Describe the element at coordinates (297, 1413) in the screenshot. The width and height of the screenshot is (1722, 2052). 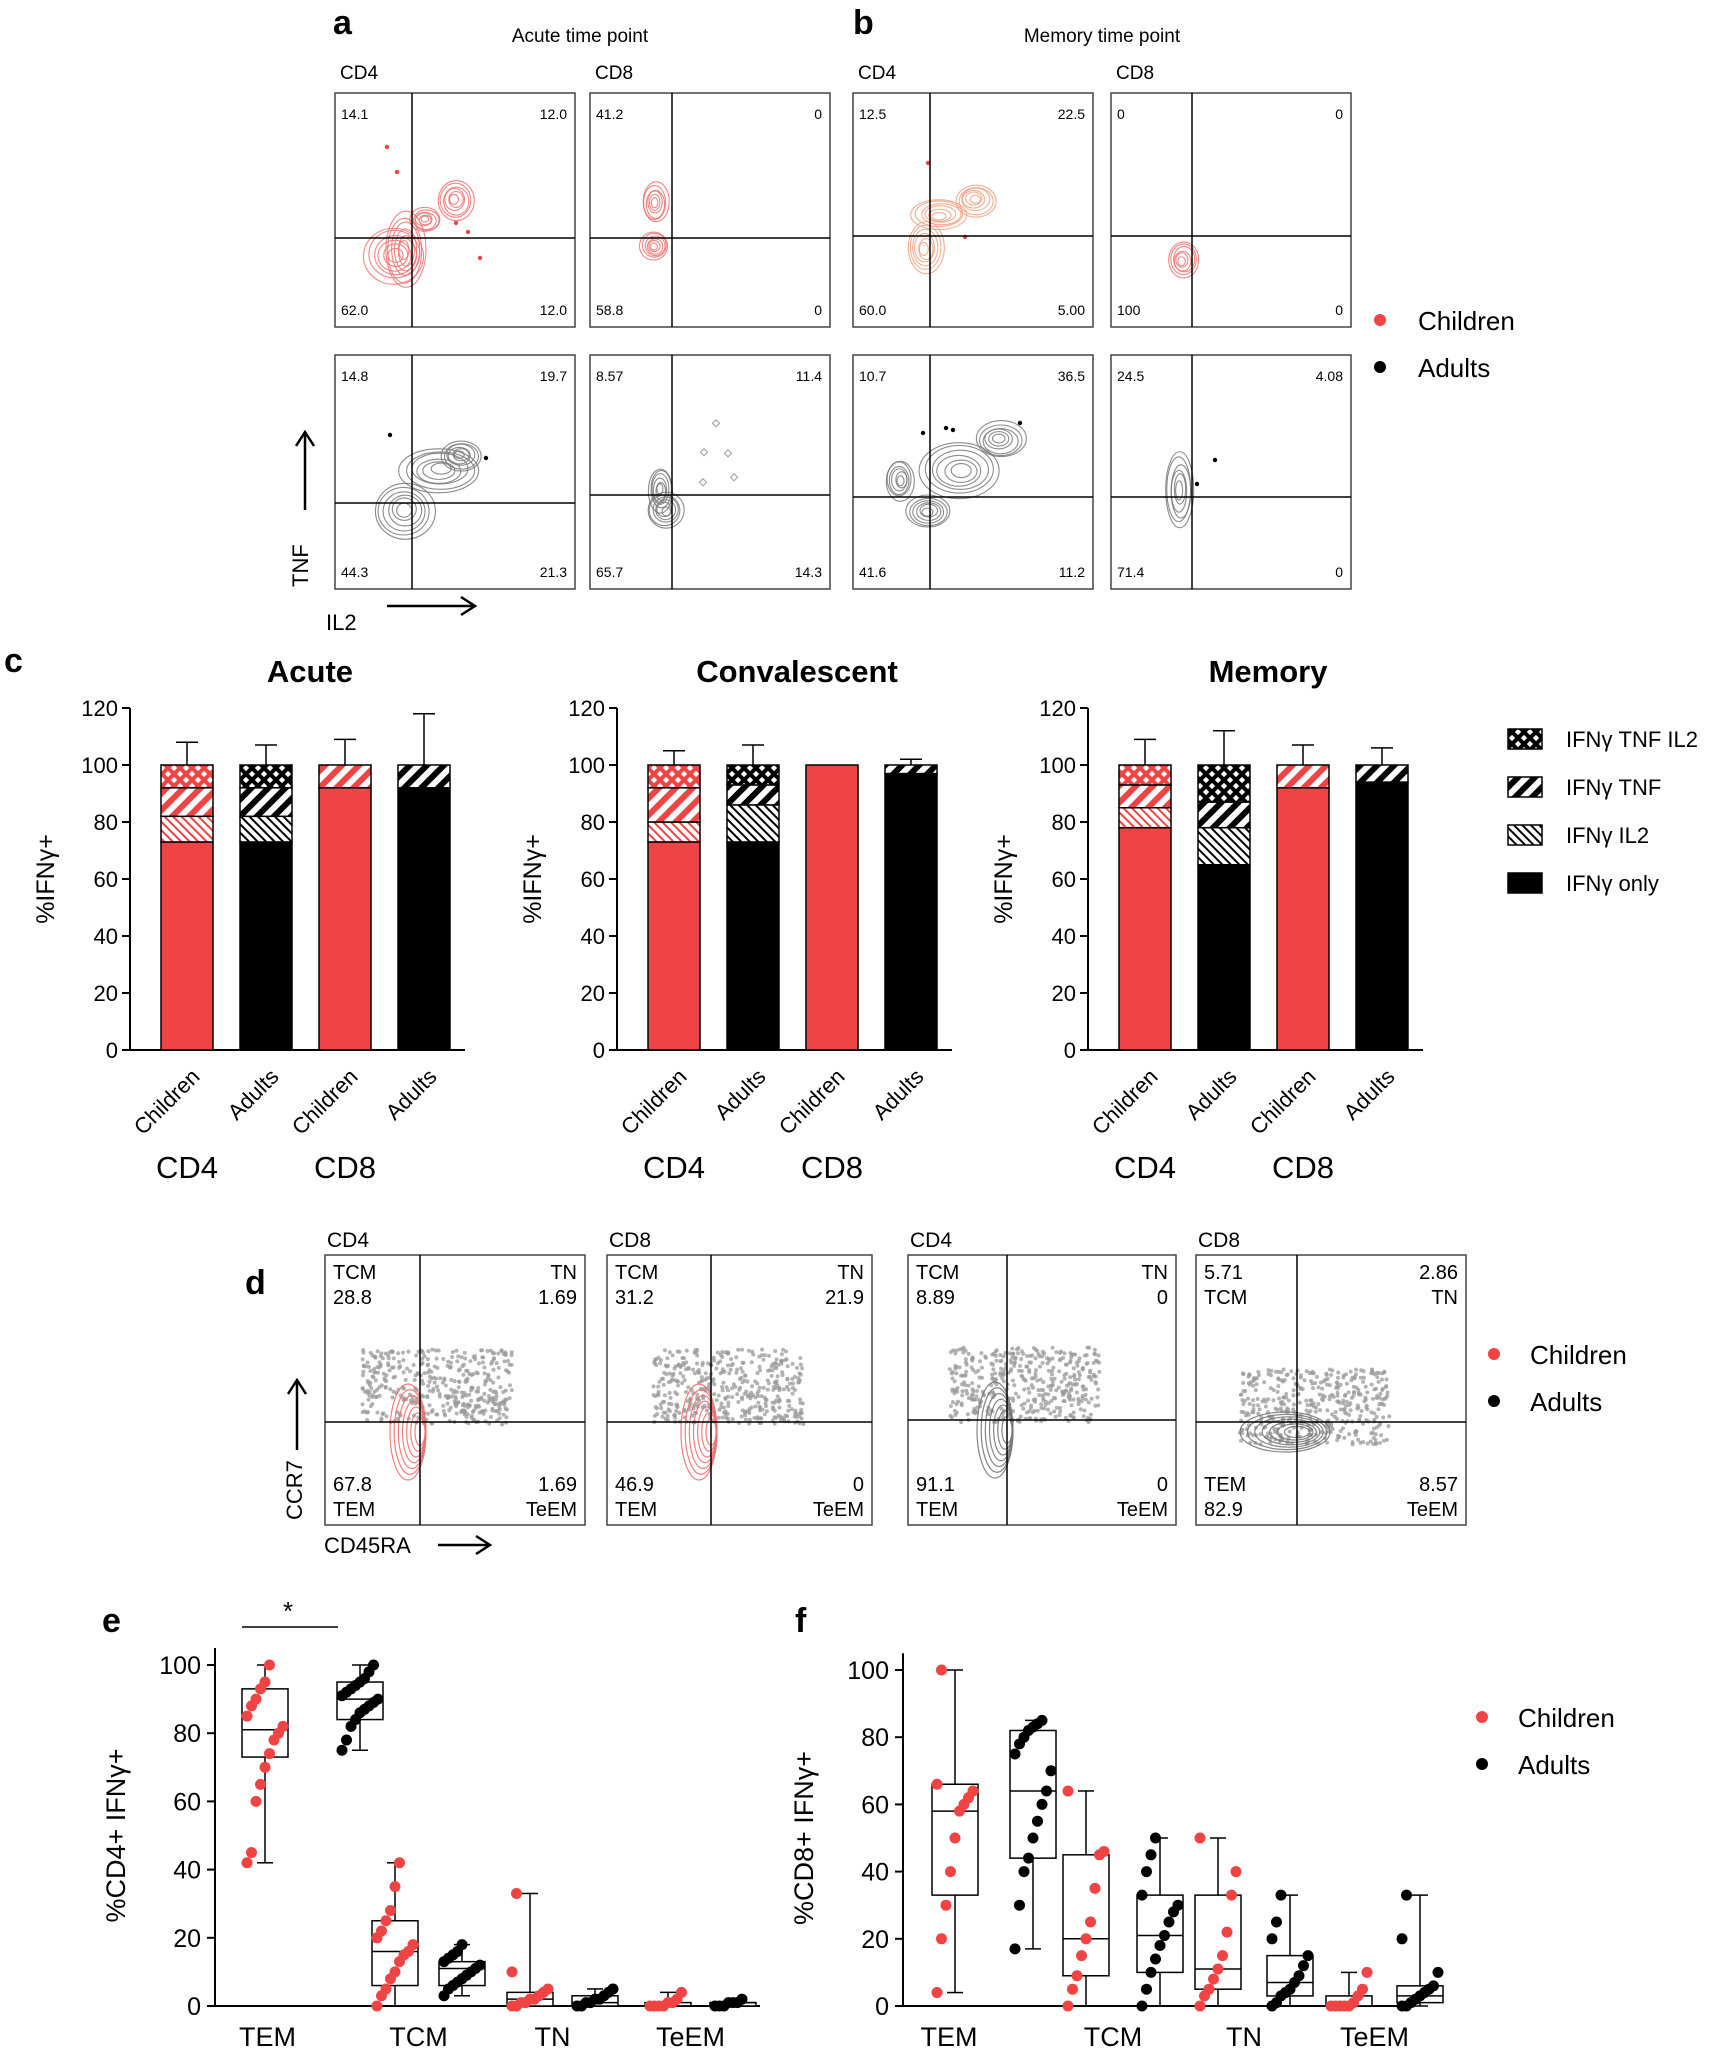
I see `ccr7-axis-arrow` at that location.